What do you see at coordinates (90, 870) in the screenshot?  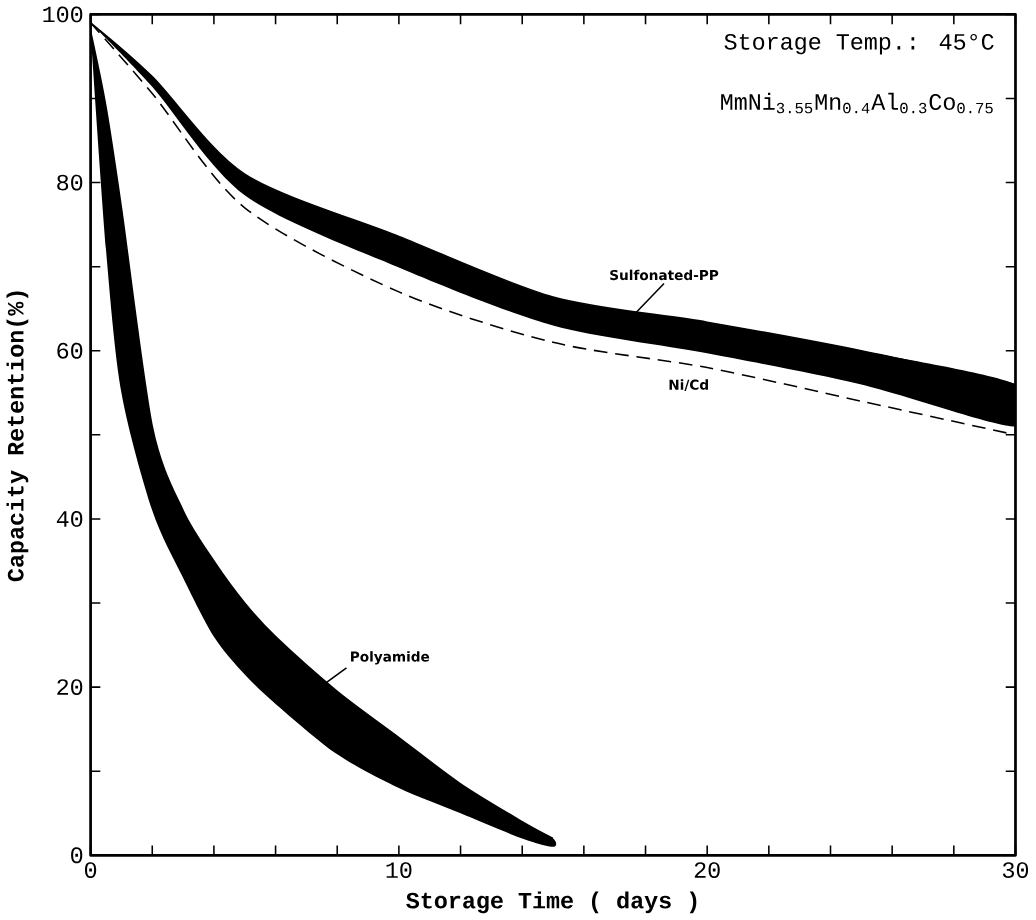 I see `x-tick-label: 0` at bounding box center [90, 870].